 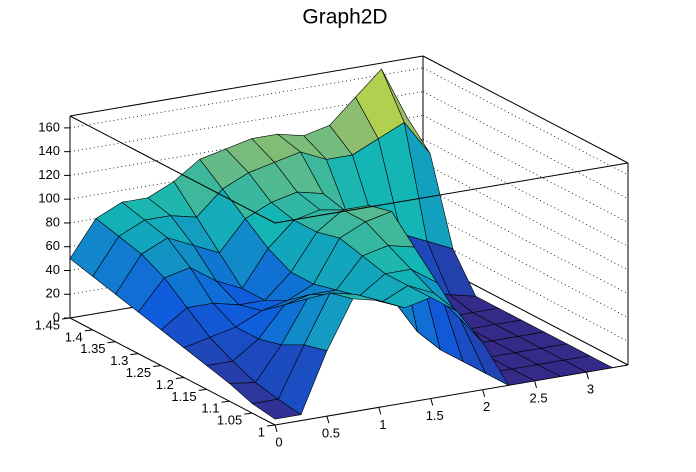 I want to click on z-tick-label: 100, so click(x=49, y=198).